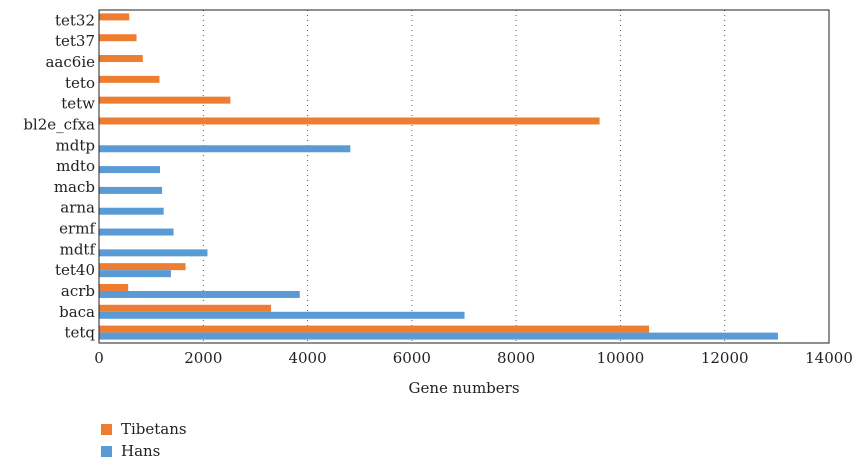  Describe the element at coordinates (438, 336) in the screenshot. I see `bar-hans-tetq` at that location.